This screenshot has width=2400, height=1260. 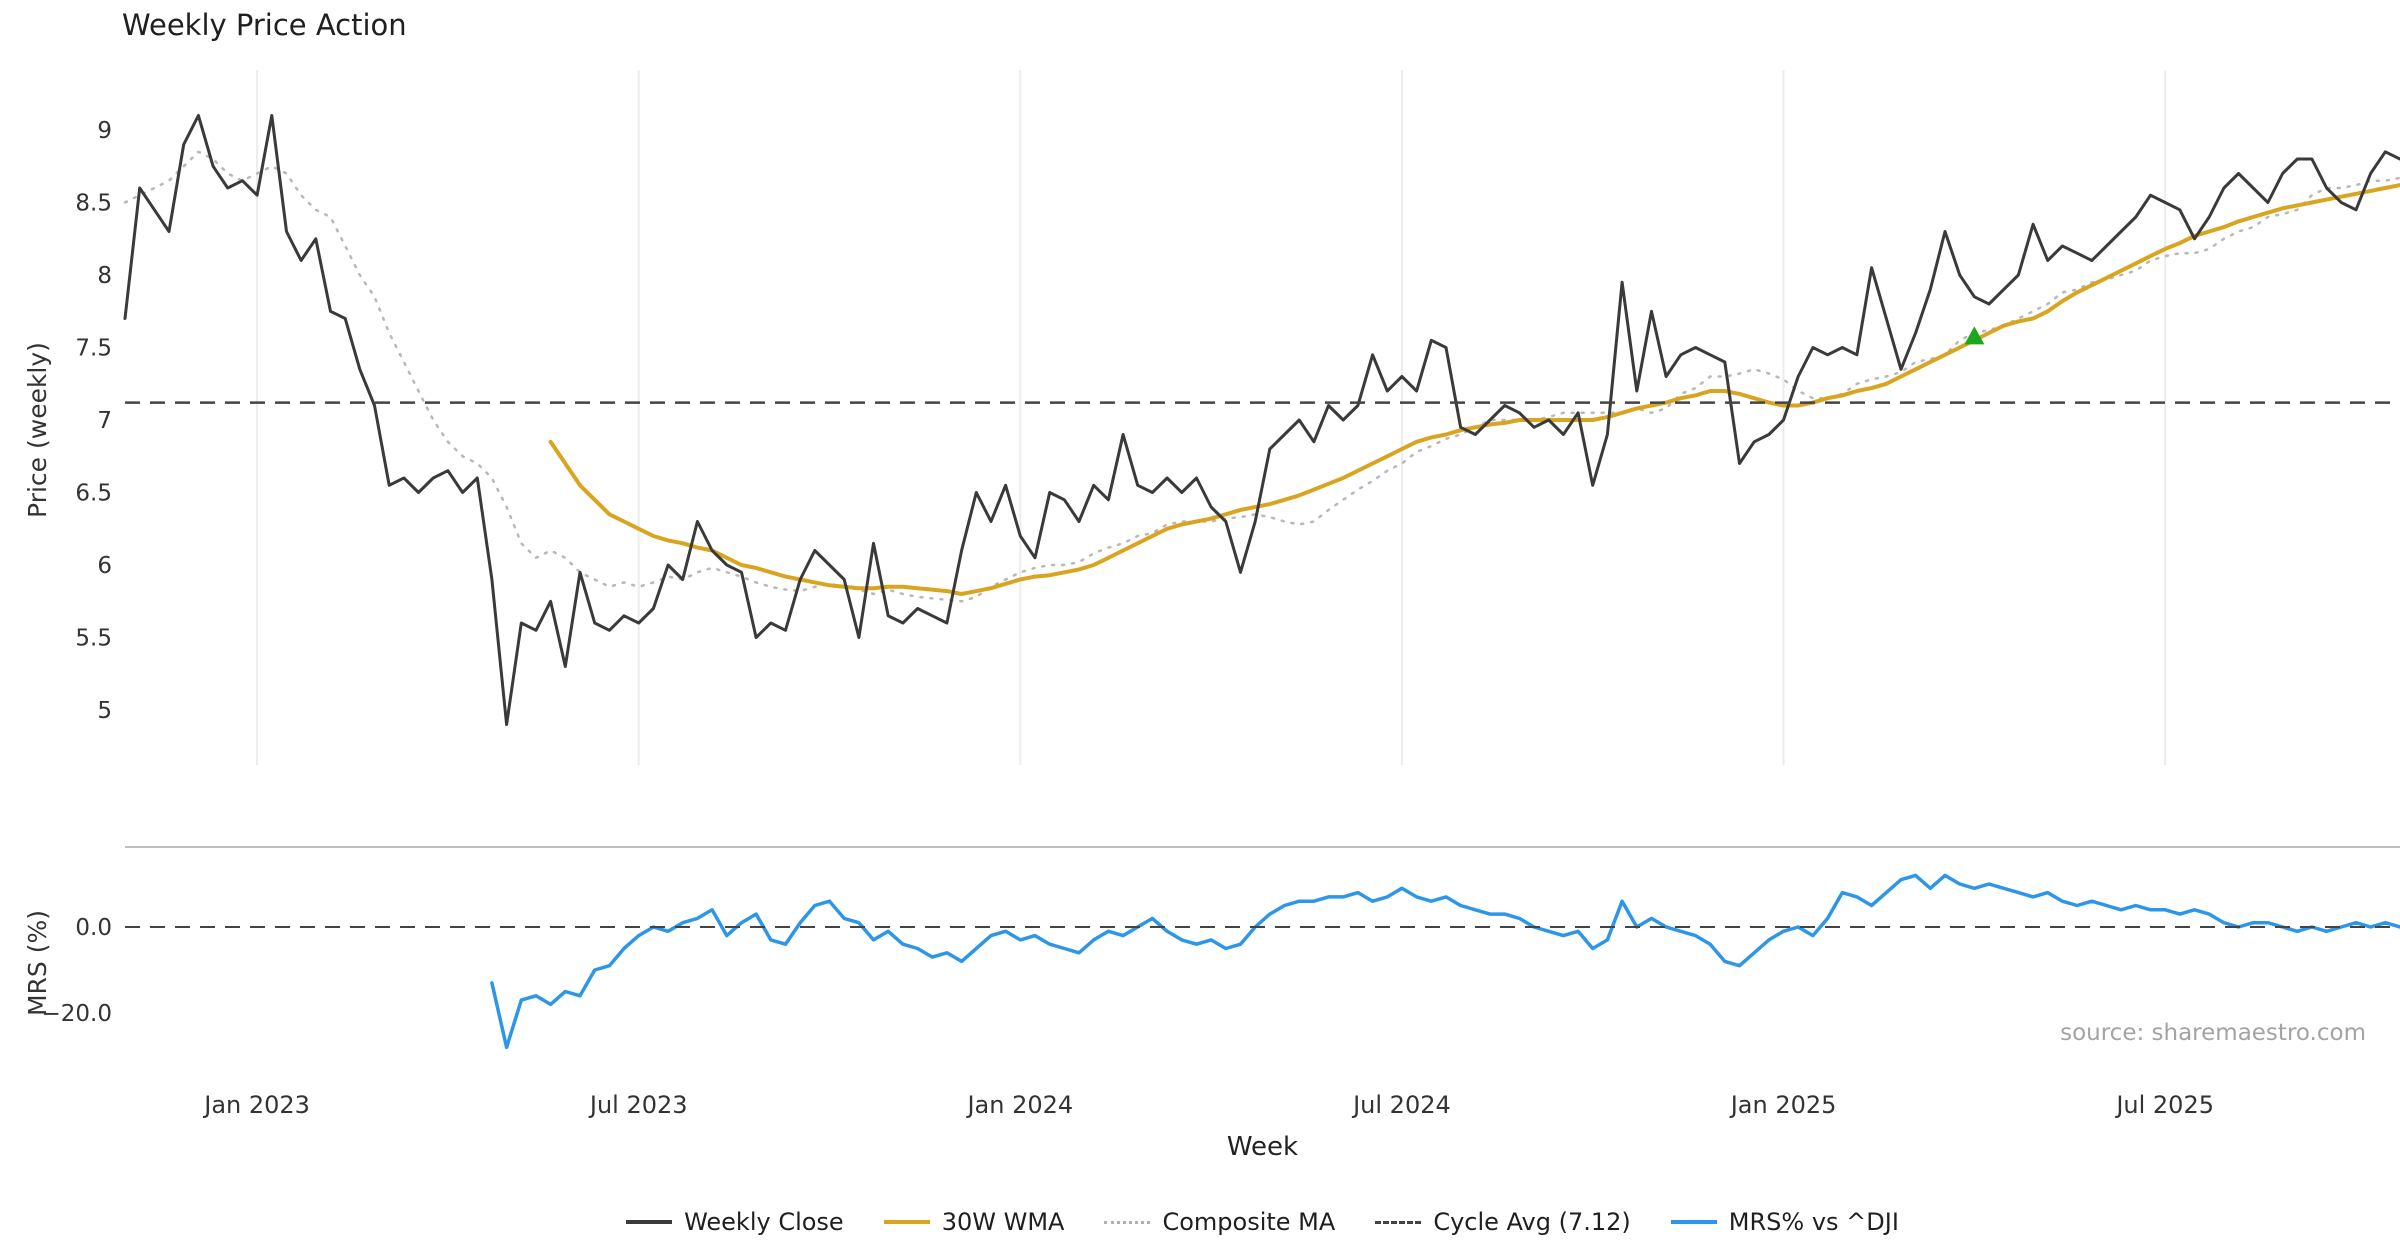 What do you see at coordinates (93, 204) in the screenshot?
I see `svg-text: 8.5` at bounding box center [93, 204].